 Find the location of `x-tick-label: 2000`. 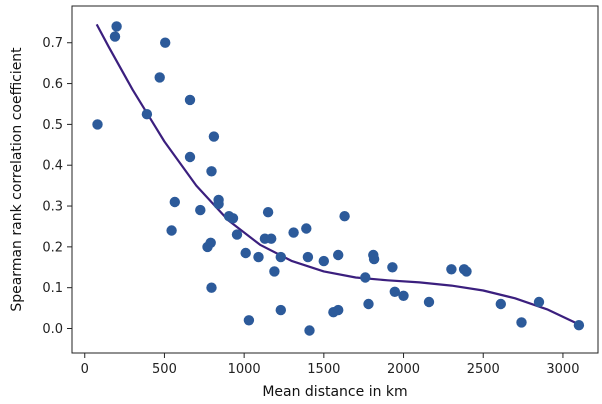

x-tick-label: 2000 is located at coordinates (403, 369).